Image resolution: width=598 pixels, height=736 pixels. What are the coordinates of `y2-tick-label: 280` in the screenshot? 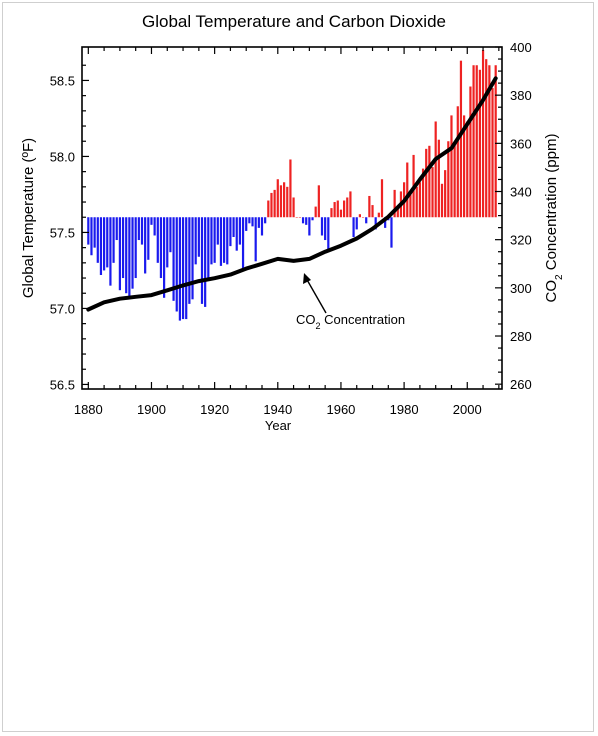 It's located at (521, 336).